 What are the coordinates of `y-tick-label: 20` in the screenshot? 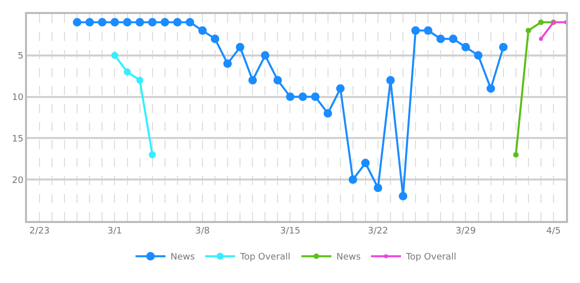 It's located at (18, 181).